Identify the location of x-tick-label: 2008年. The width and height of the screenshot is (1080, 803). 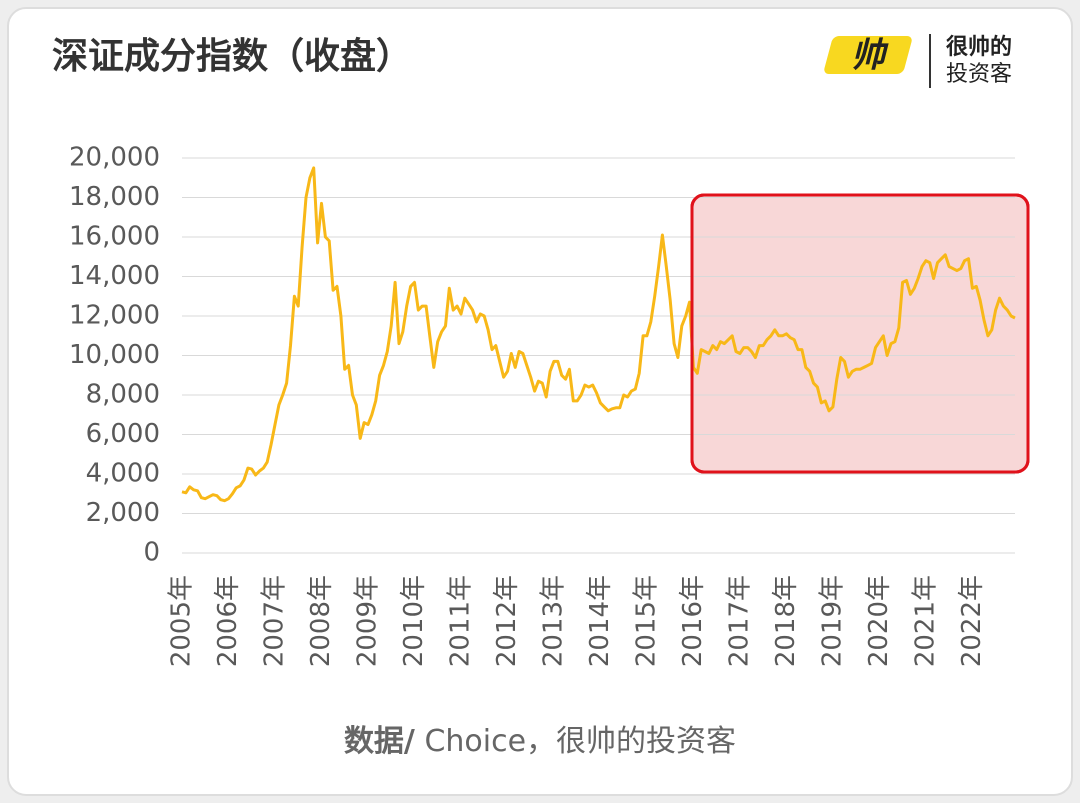
(321, 621).